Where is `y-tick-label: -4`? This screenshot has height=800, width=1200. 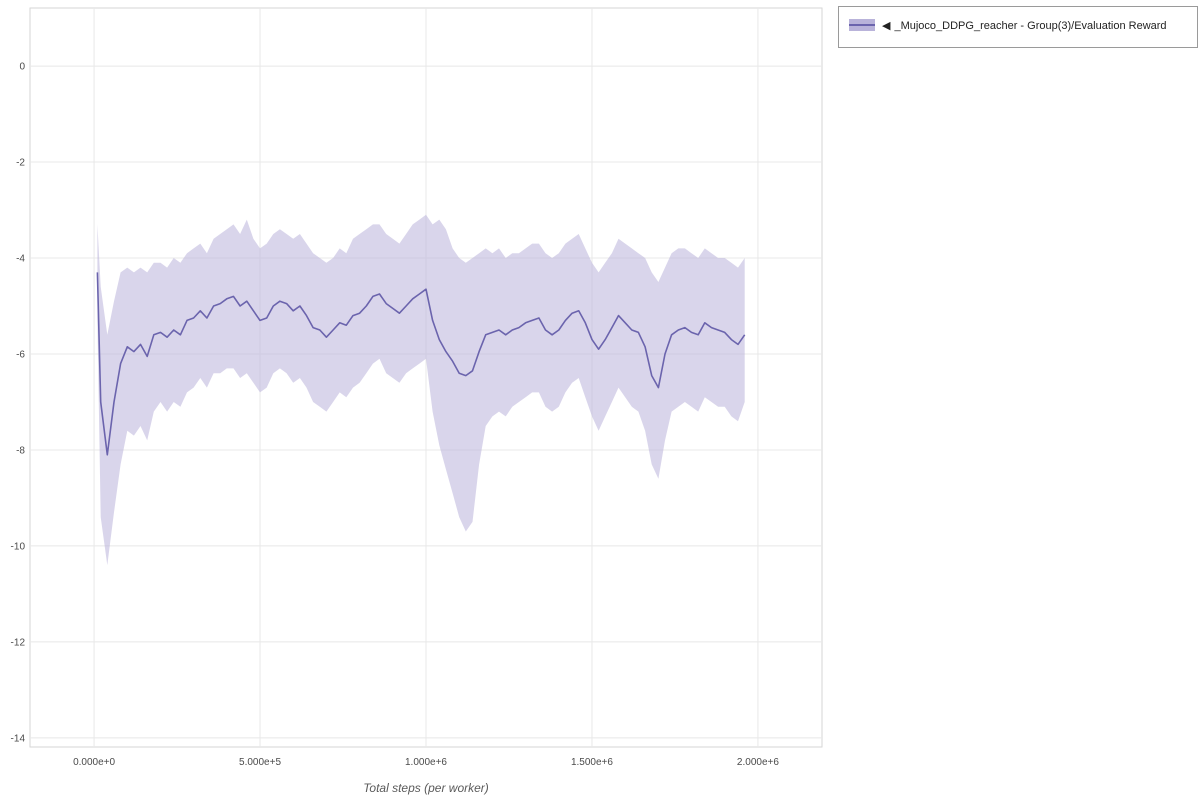
y-tick-label: -4 is located at coordinates (20, 259).